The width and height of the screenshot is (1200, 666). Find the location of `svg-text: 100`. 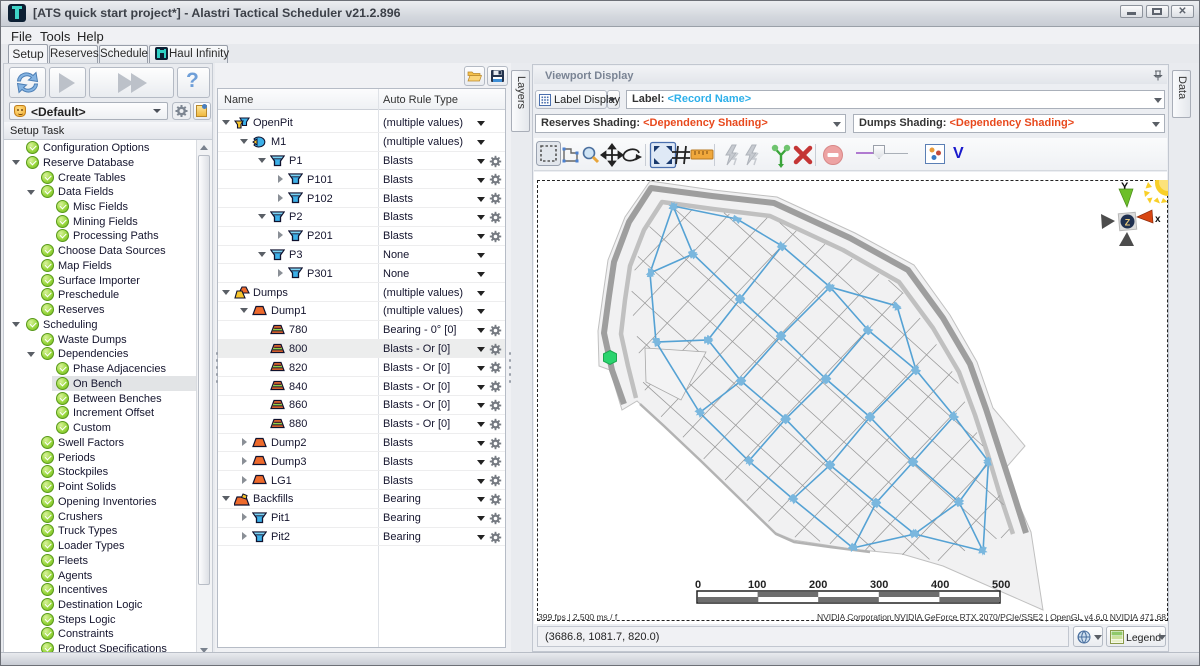

svg-text: 100 is located at coordinates (757, 585).